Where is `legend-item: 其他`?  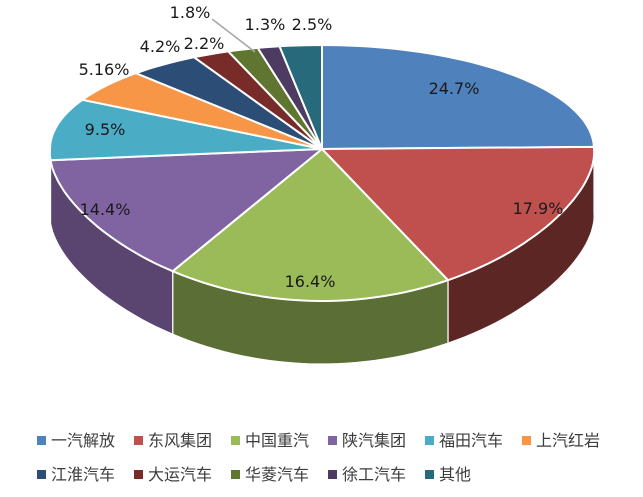
legend-item: 其他 is located at coordinates (473, 474).